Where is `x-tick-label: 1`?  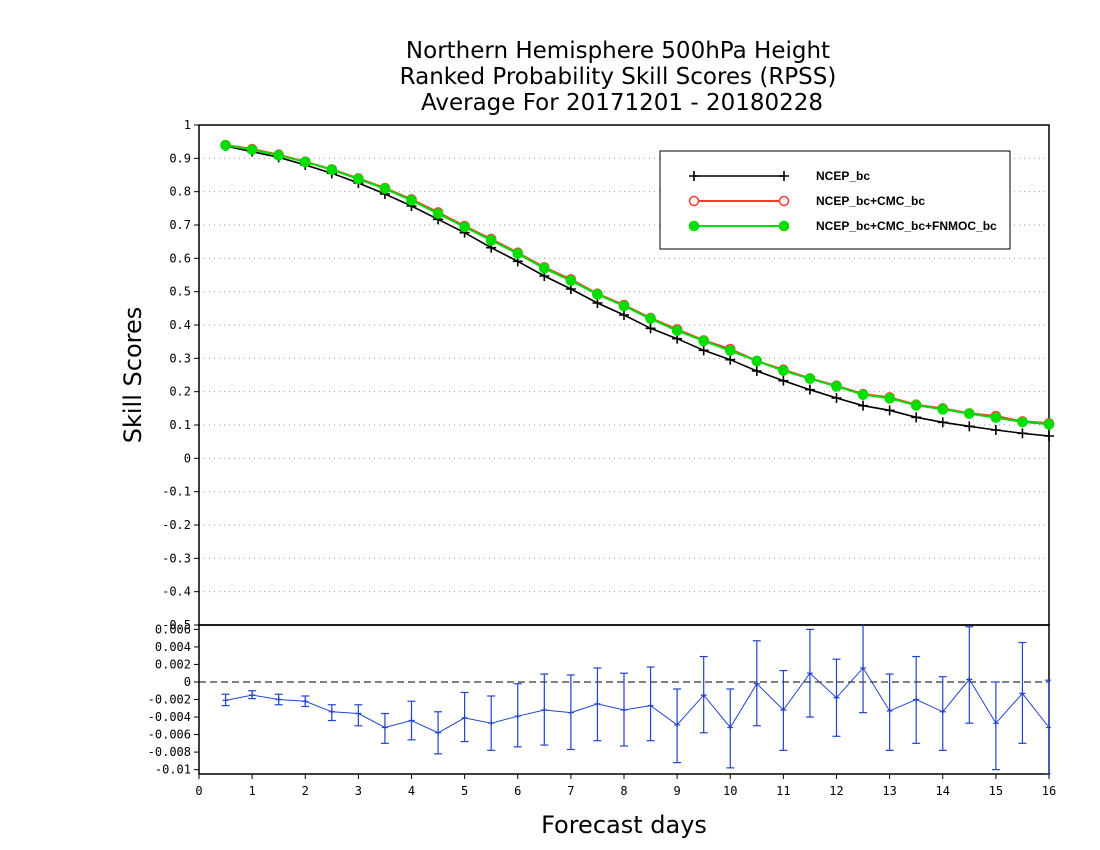 x-tick-label: 1 is located at coordinates (252, 791).